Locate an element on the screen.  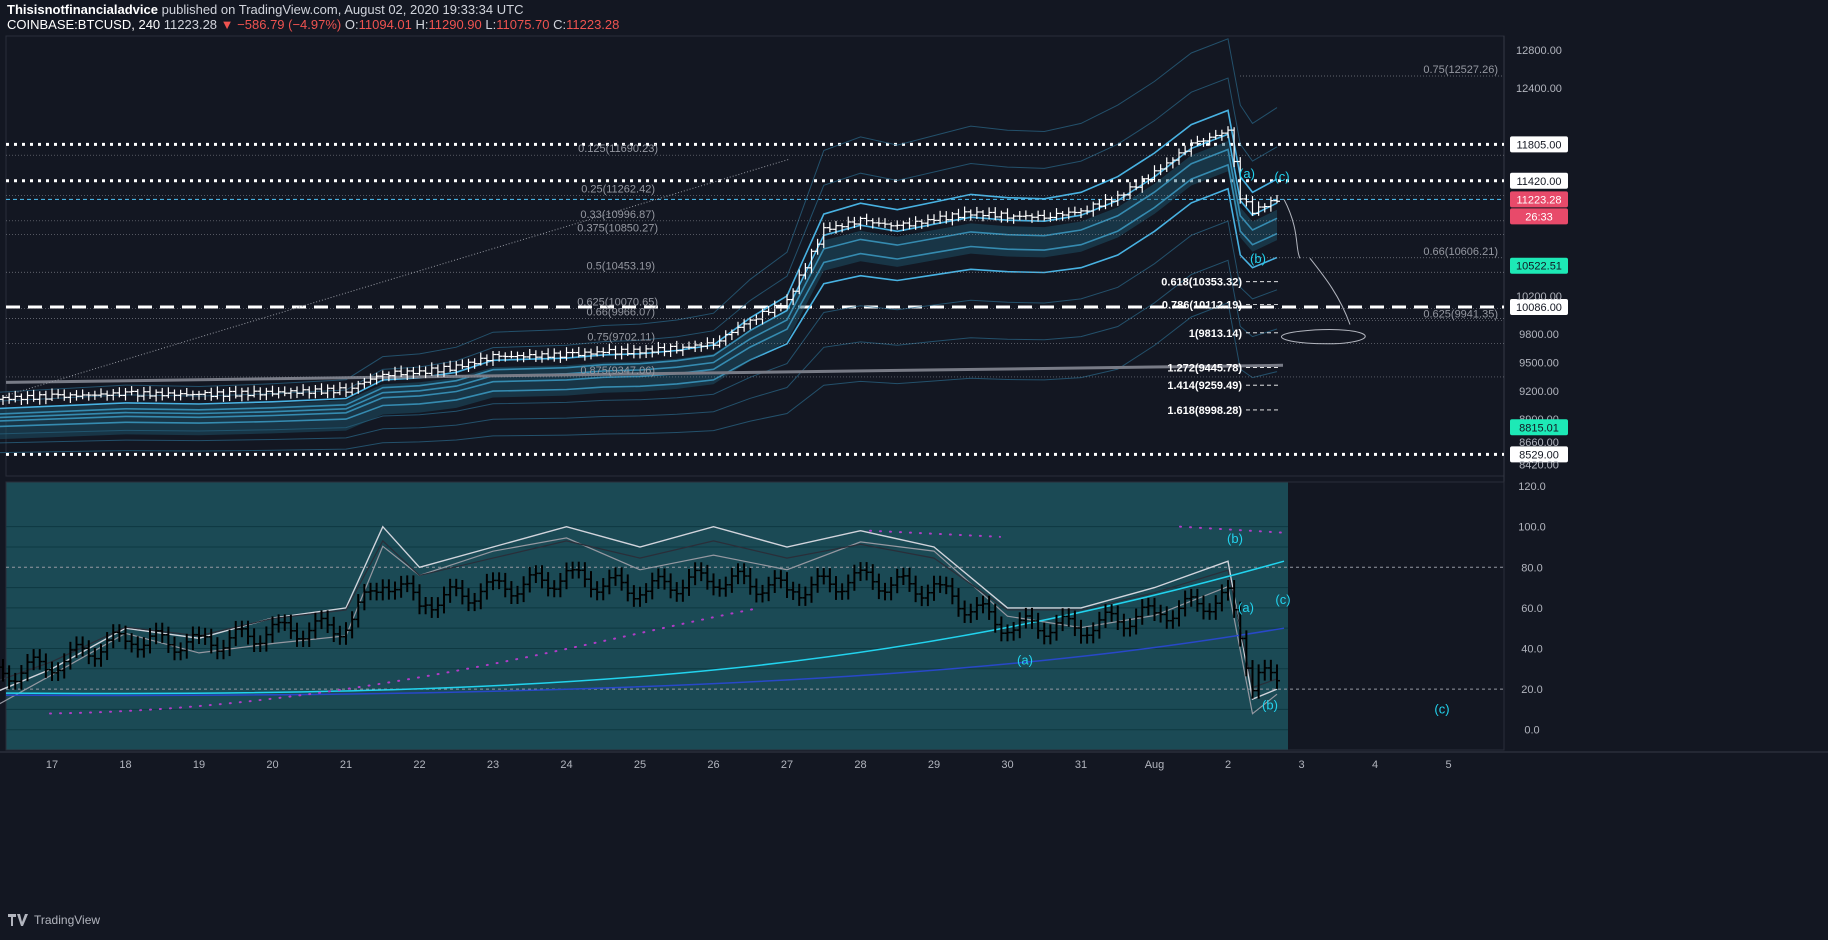
time-axis-label: 22 is located at coordinates (419, 765).